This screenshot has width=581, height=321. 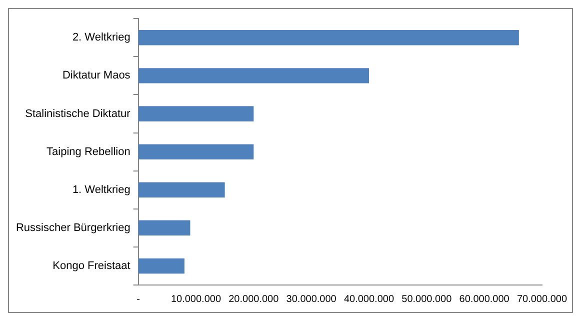 I want to click on x-tick-label: 20.000.000, so click(x=254, y=299).